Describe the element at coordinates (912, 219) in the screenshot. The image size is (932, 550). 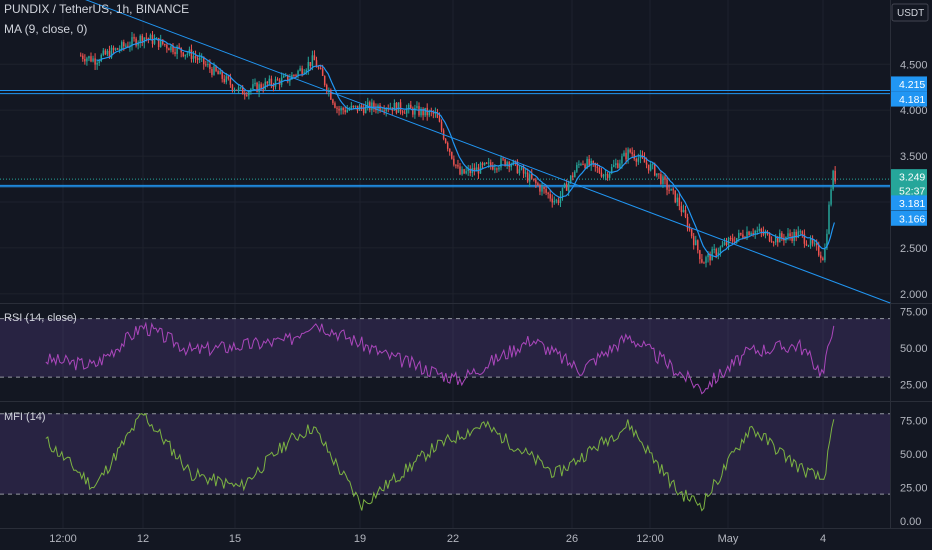
I see `price-badge-label-5: 3.166` at that location.